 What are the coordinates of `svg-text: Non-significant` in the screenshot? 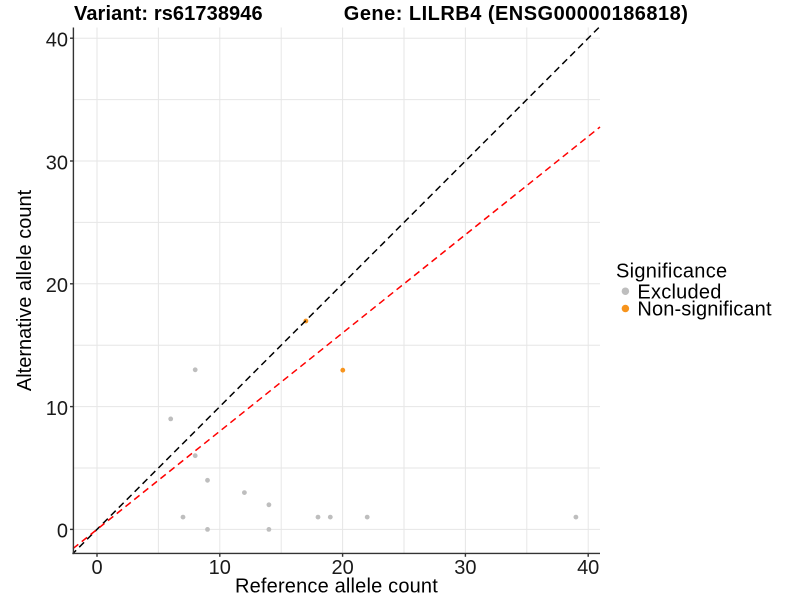 It's located at (704, 310).